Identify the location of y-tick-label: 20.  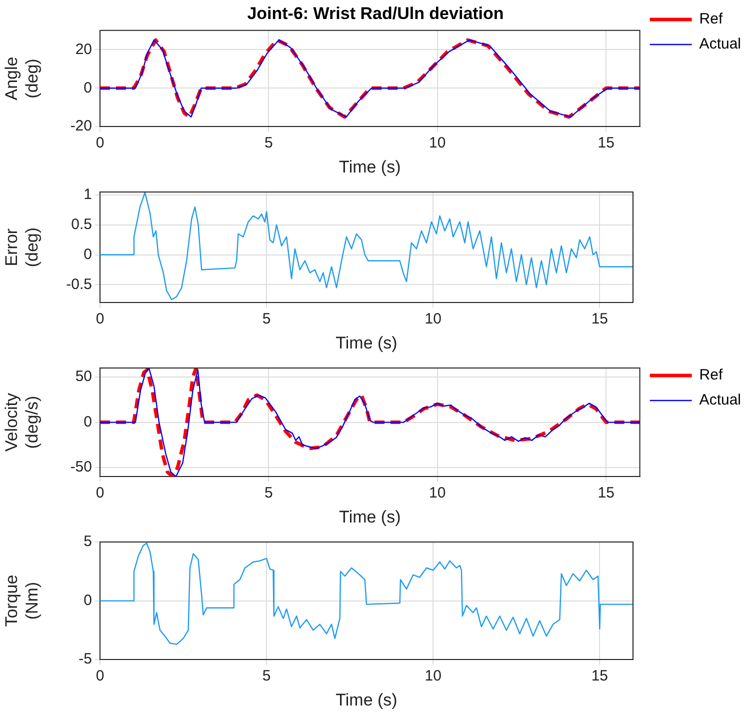
(83, 49).